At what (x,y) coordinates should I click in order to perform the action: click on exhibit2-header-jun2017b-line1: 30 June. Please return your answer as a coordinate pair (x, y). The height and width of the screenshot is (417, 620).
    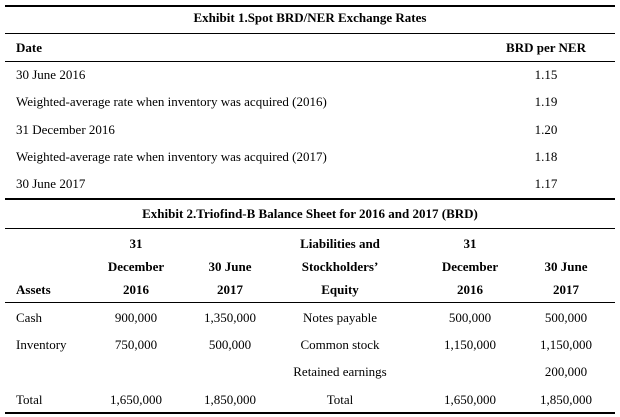
    Looking at the image, I should click on (566, 266).